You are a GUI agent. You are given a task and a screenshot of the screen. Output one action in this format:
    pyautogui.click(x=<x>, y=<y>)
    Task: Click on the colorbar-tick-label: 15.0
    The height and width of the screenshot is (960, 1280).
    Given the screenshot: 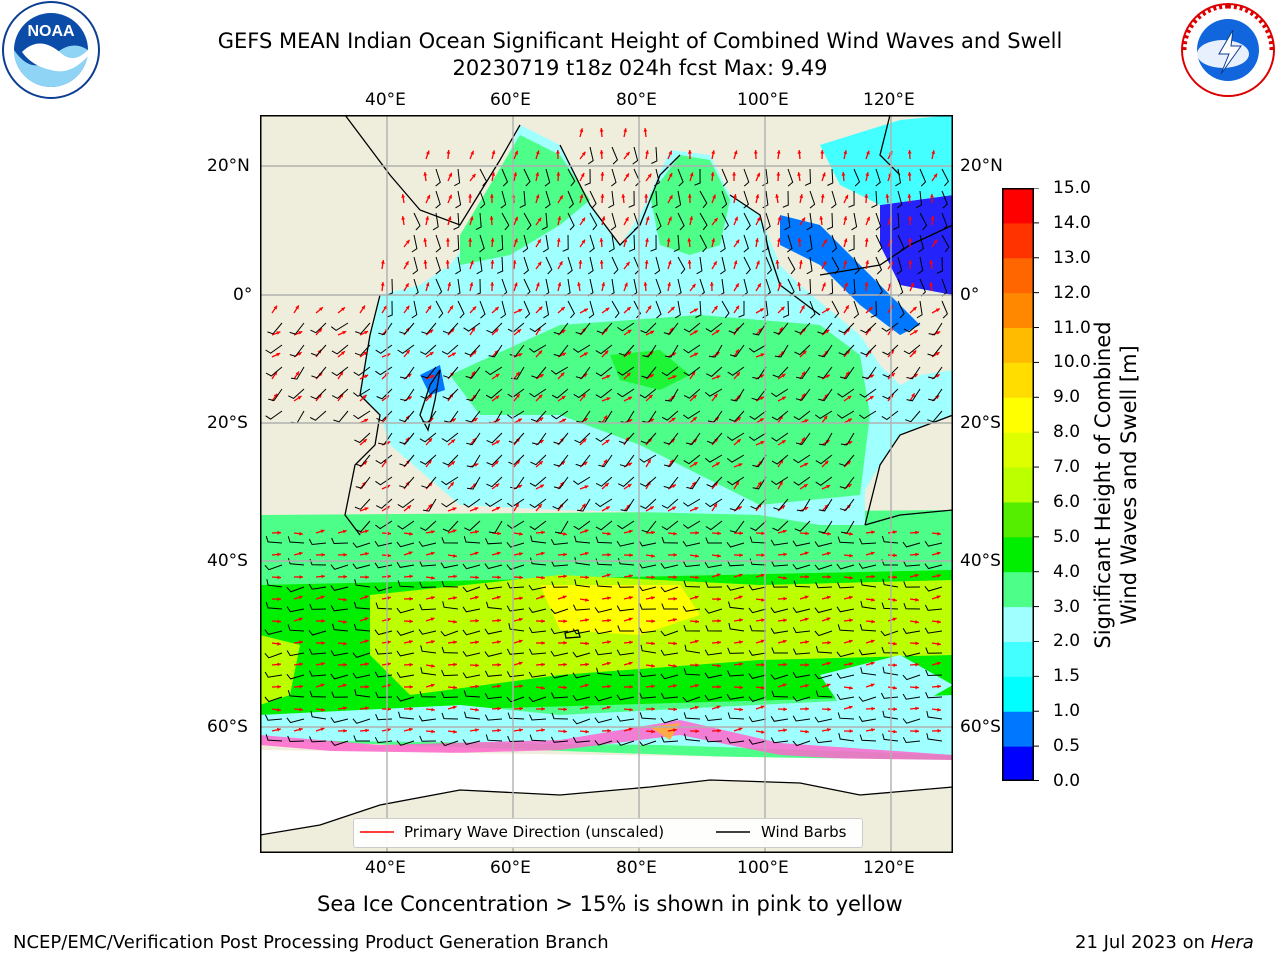 What is the action you would take?
    pyautogui.click(x=1072, y=188)
    